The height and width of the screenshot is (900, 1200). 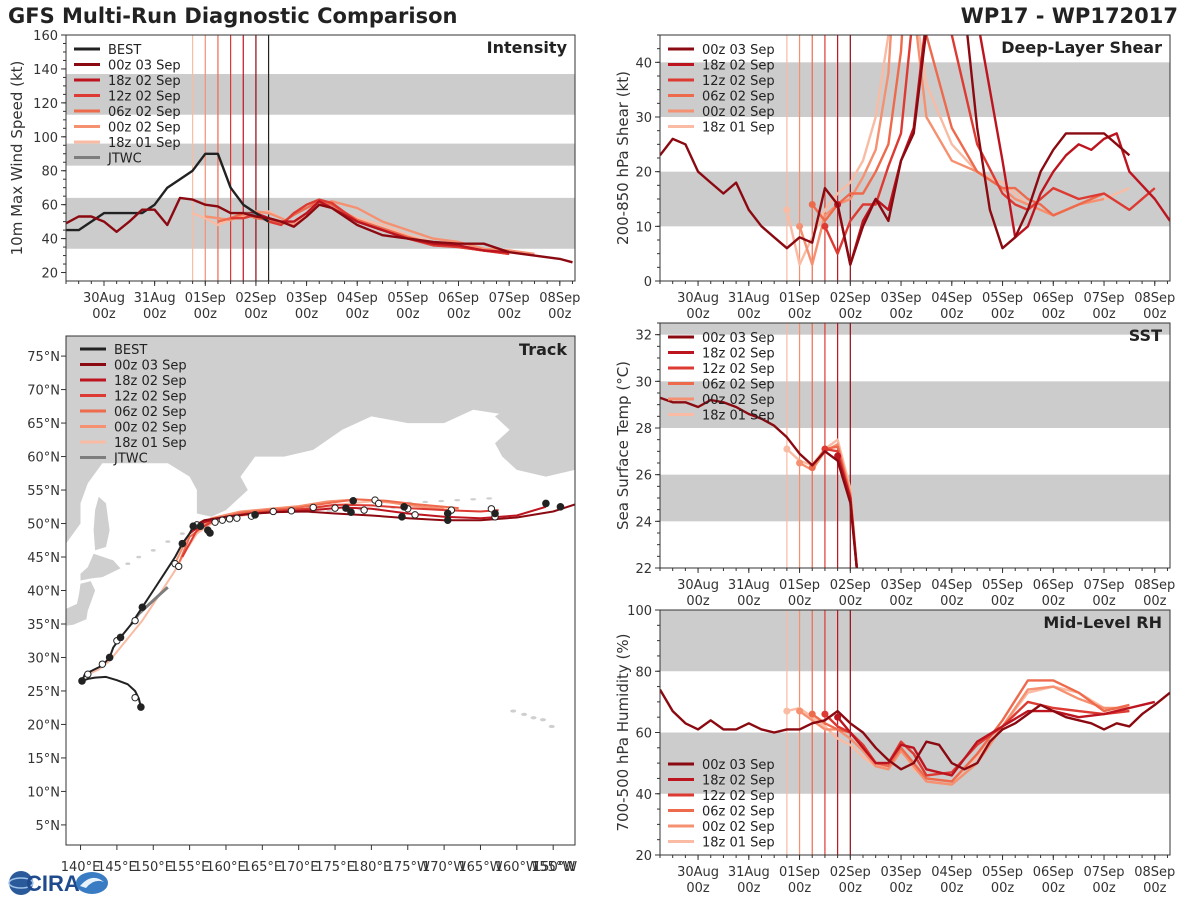 What do you see at coordinates (335, 867) in the screenshot?
I see `lon-tick-label: 175°E` at bounding box center [335, 867].